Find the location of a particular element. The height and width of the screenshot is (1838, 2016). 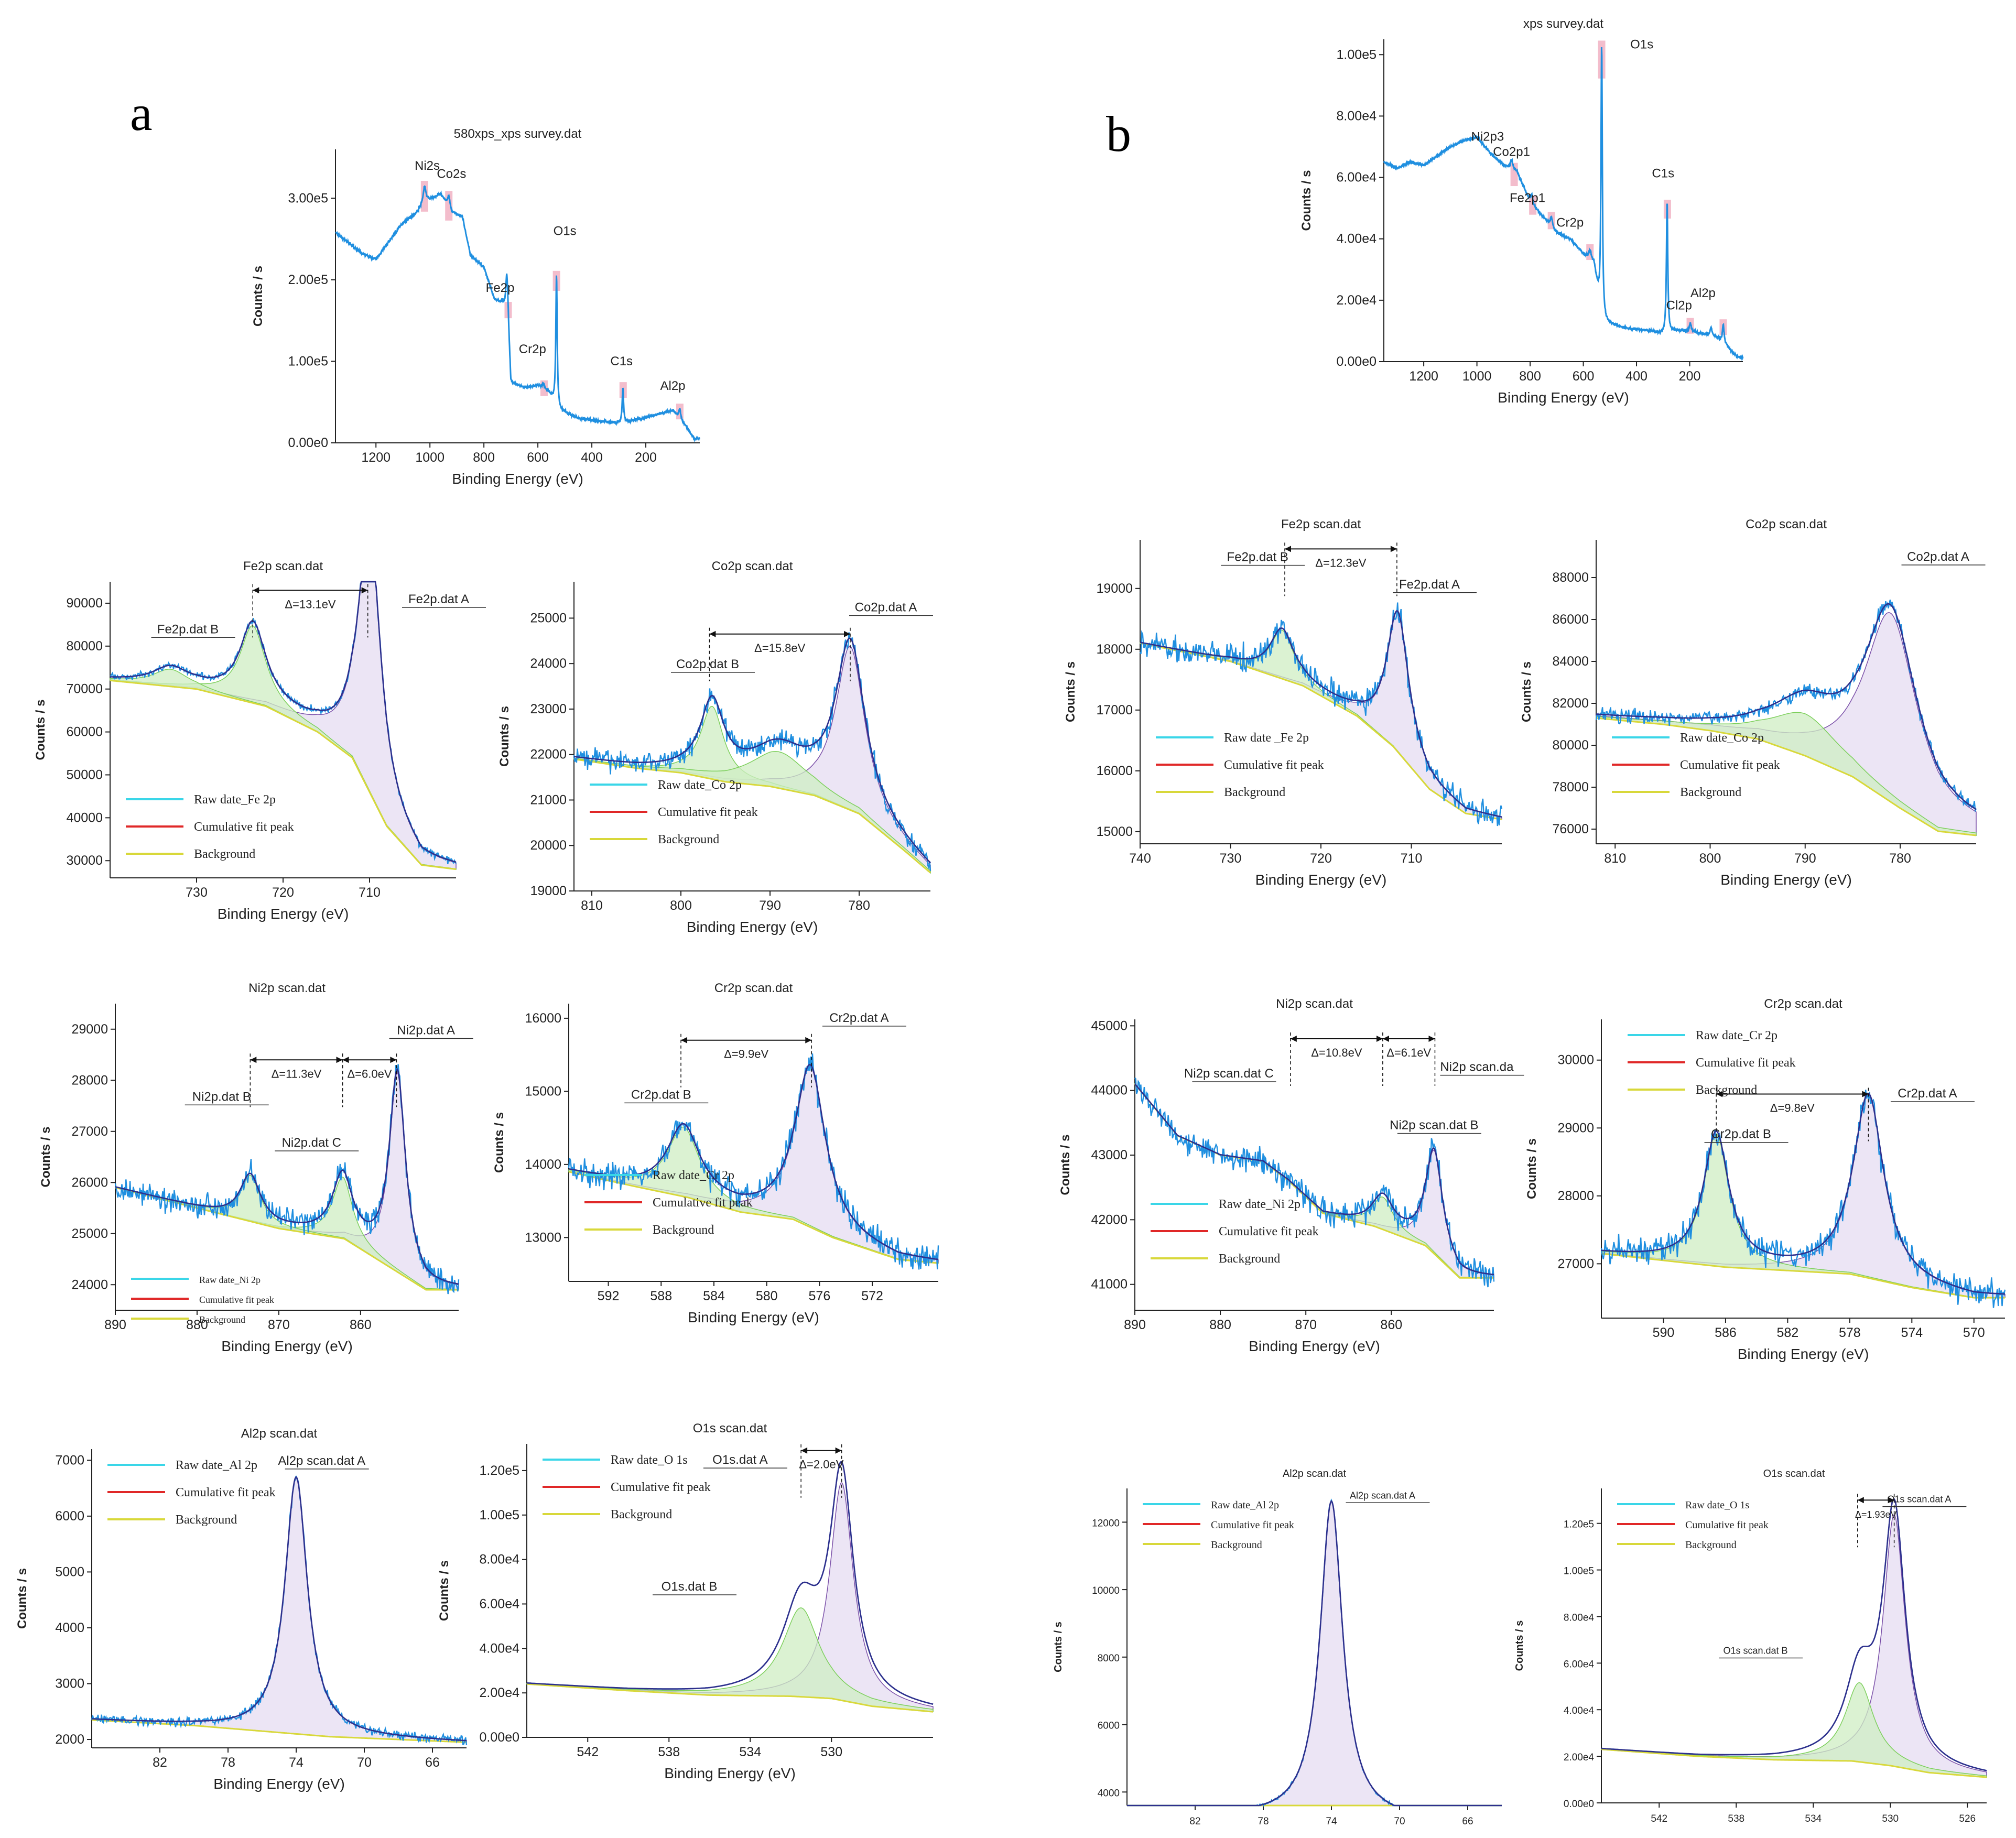

x-tick-label: 590 is located at coordinates (1664, 1332).